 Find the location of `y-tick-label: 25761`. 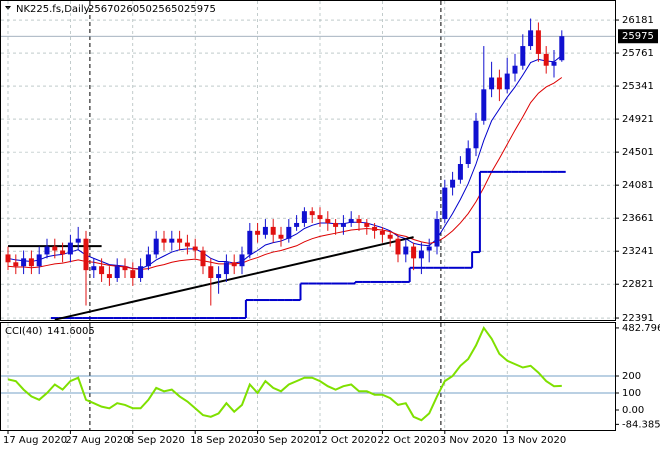

y-tick-label: 25761 is located at coordinates (638, 53).